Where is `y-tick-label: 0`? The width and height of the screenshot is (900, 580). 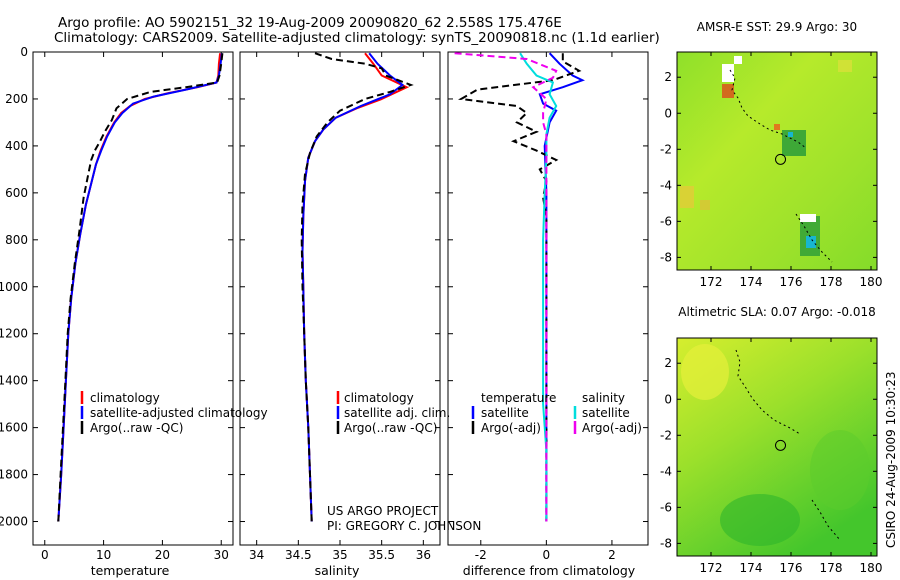
y-tick-label: 0 is located at coordinates (24, 52).